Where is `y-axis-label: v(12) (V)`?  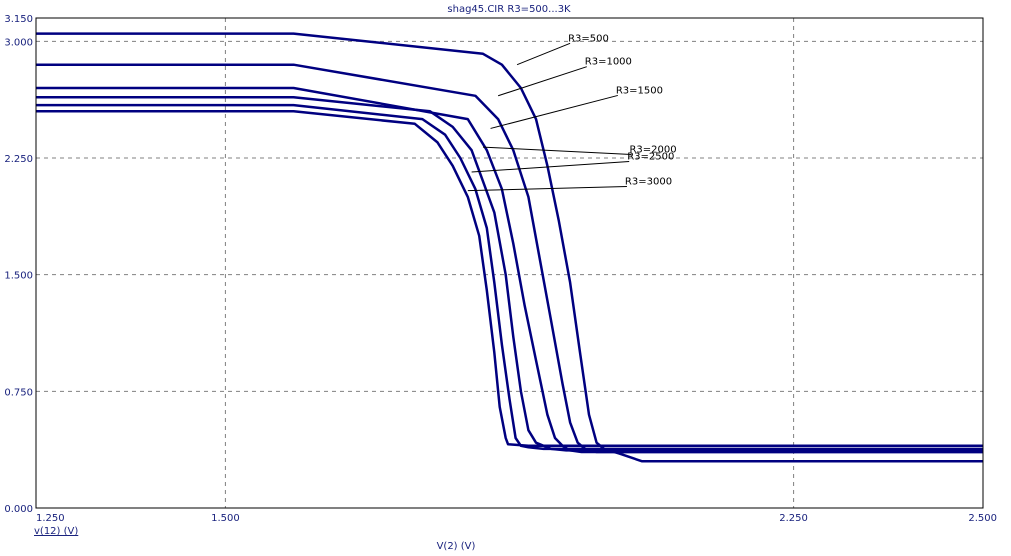 y-axis-label: v(12) (V) is located at coordinates (56, 531).